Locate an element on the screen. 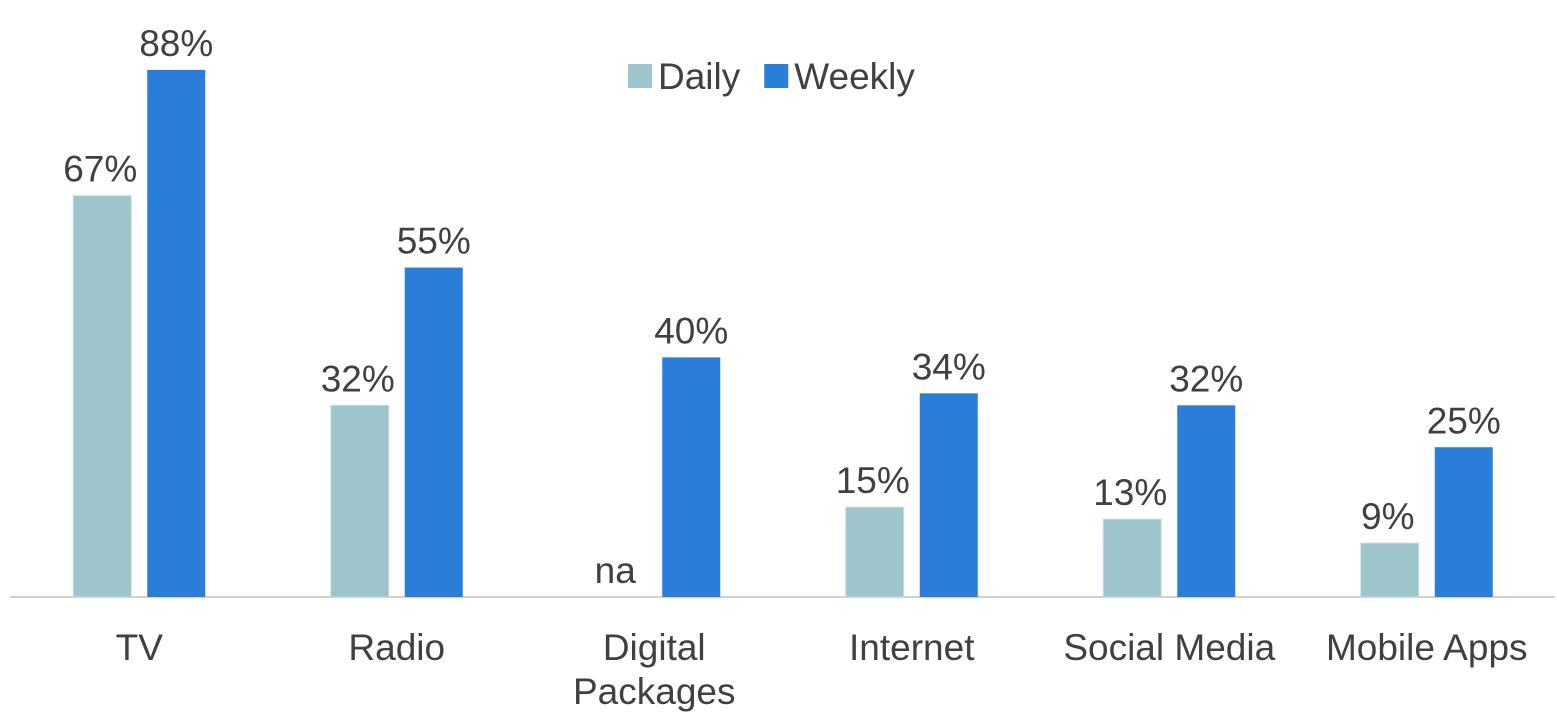  data-label: 40% is located at coordinates (691, 330).